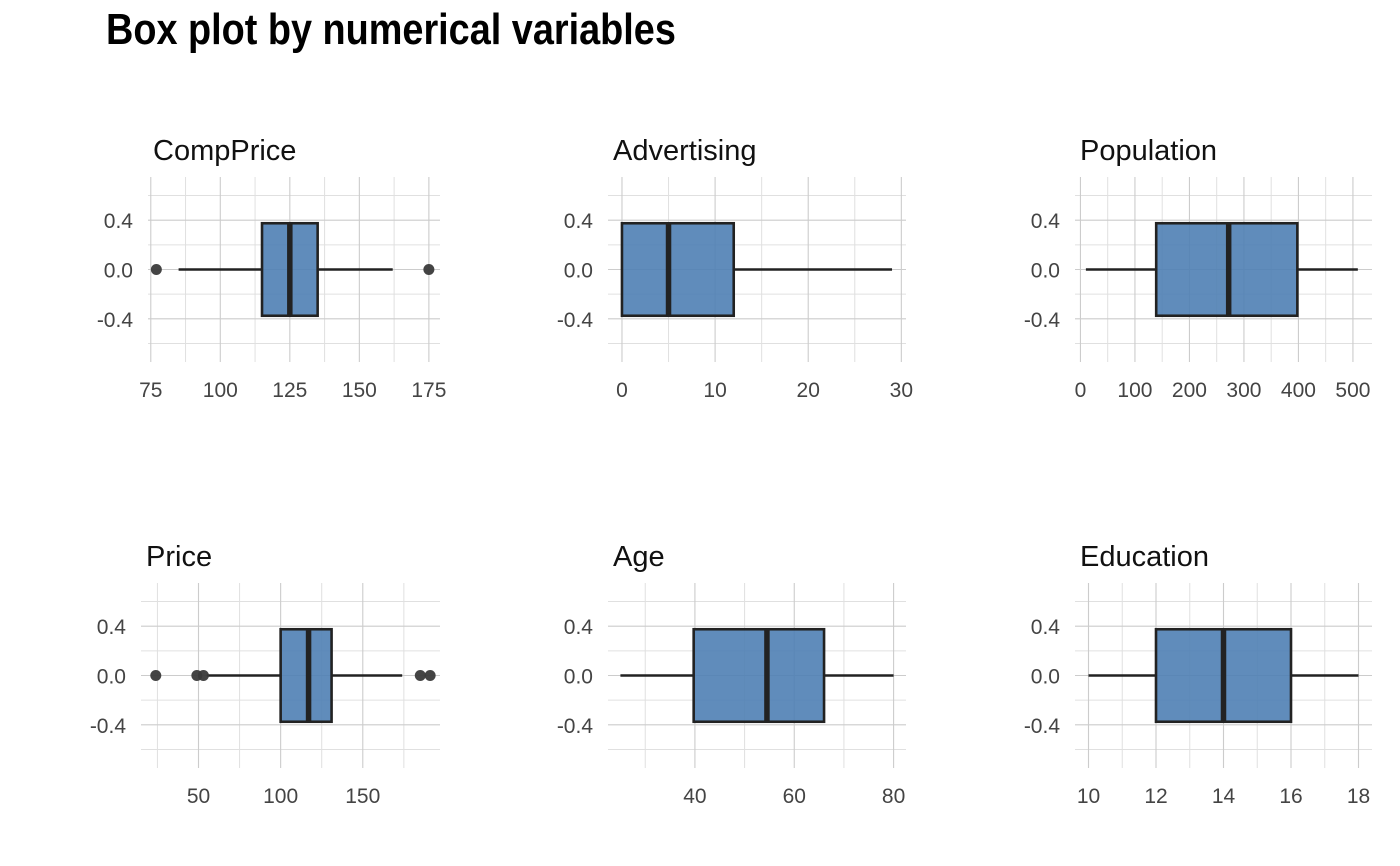 The width and height of the screenshot is (1400, 866). I want to click on panel-advertising: Advertising -0.4 0.0 0.4 0 10 20 30, so click(735, 268).